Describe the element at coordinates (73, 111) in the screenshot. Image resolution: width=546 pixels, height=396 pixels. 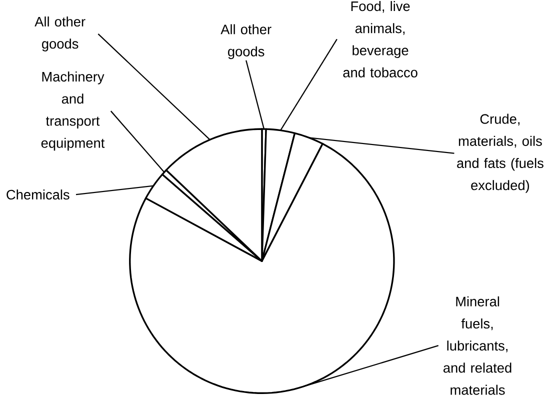
I see `slice-label: Machinery and transport equipment` at that location.